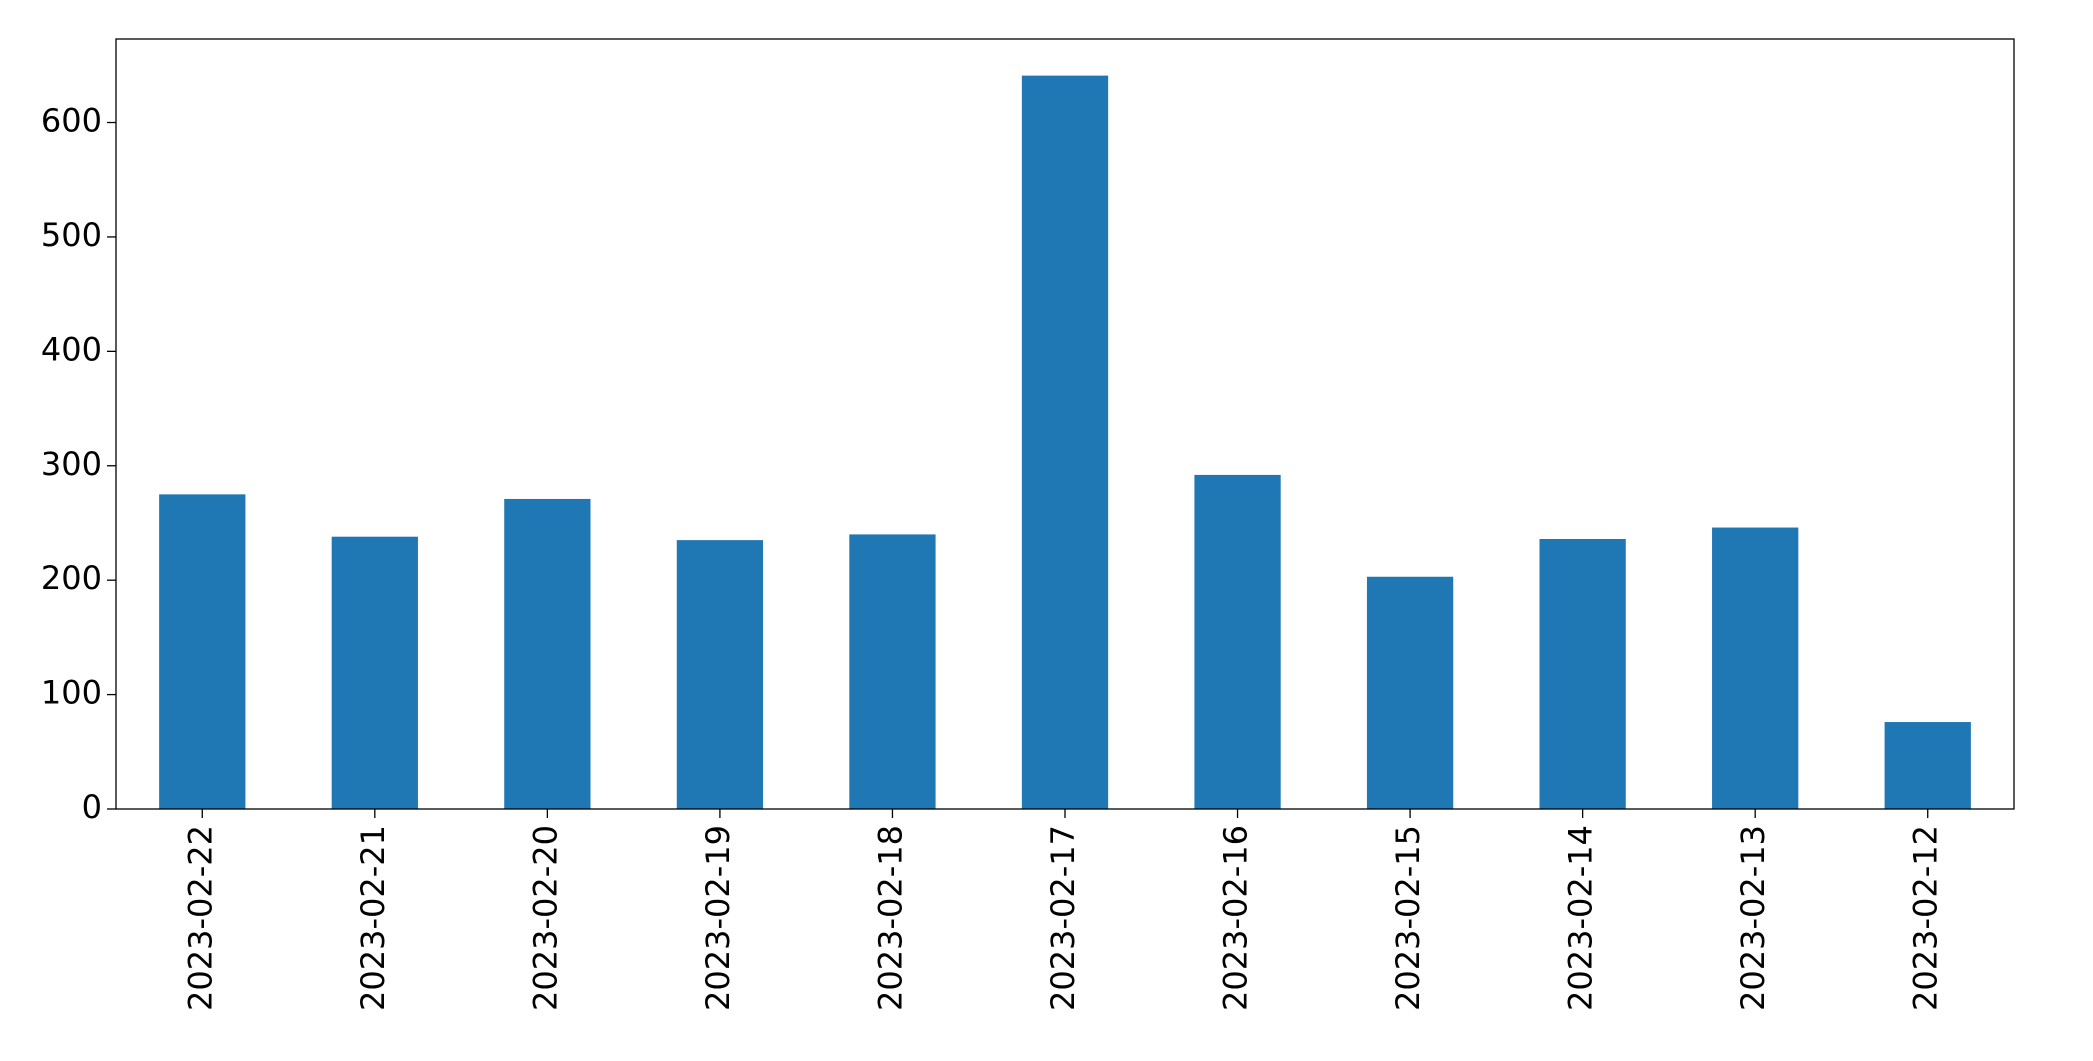 The width and height of the screenshot is (2093, 1061). What do you see at coordinates (545, 918) in the screenshot?
I see `x-tick-label: 2023-02-20` at bounding box center [545, 918].